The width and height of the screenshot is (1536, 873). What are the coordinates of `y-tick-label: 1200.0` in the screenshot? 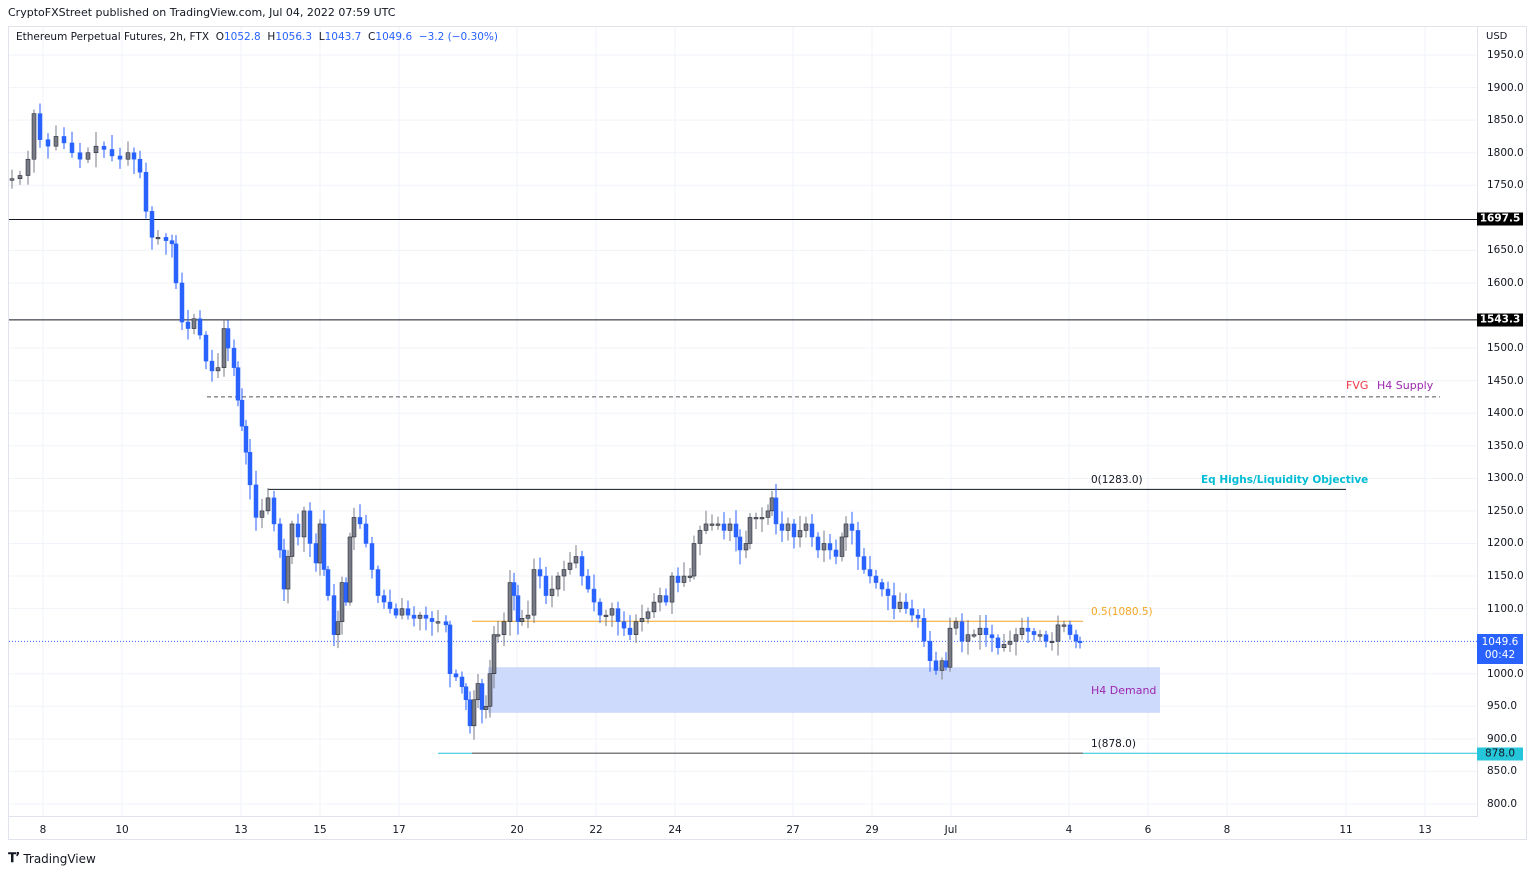 It's located at (1505, 543).